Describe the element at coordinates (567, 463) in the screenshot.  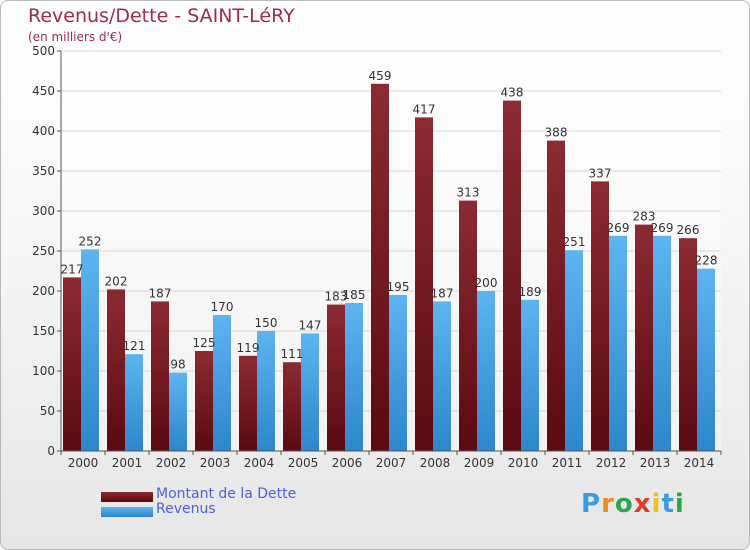
I see `x-tick-label: 2011` at that location.